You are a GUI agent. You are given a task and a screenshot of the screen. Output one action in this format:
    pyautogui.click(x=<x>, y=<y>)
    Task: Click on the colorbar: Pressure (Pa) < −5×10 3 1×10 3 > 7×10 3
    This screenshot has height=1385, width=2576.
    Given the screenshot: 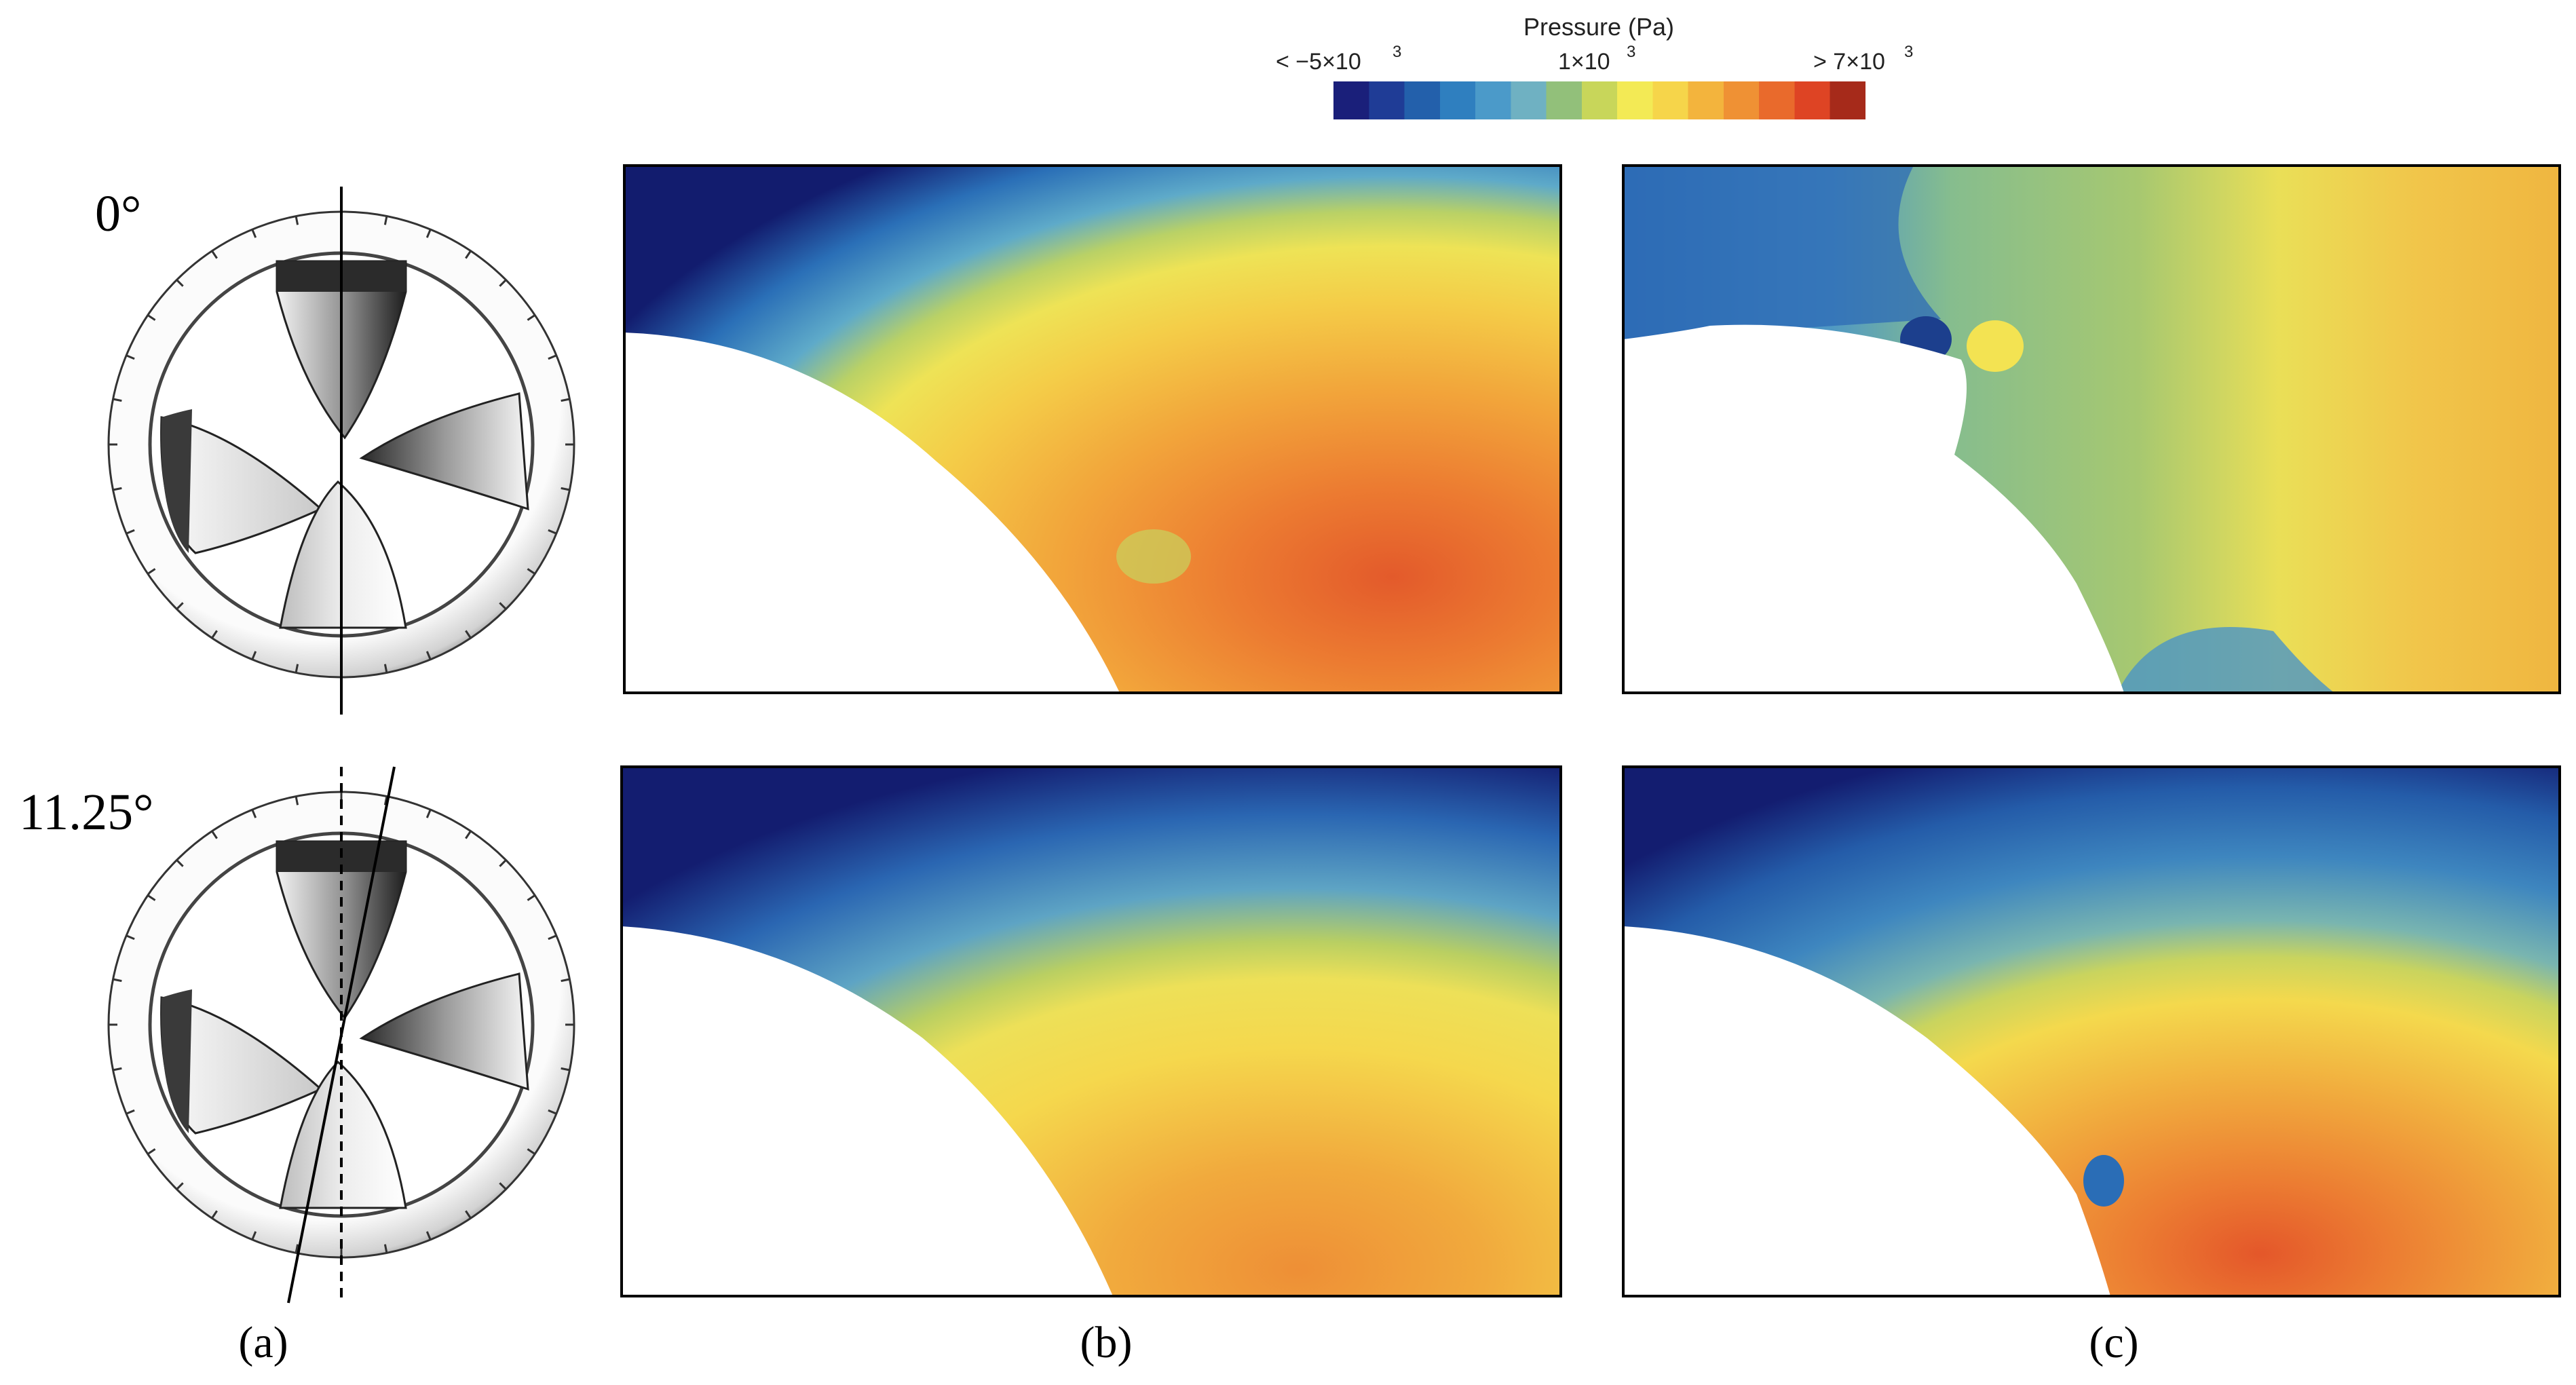 What is the action you would take?
    pyautogui.click(x=1595, y=66)
    